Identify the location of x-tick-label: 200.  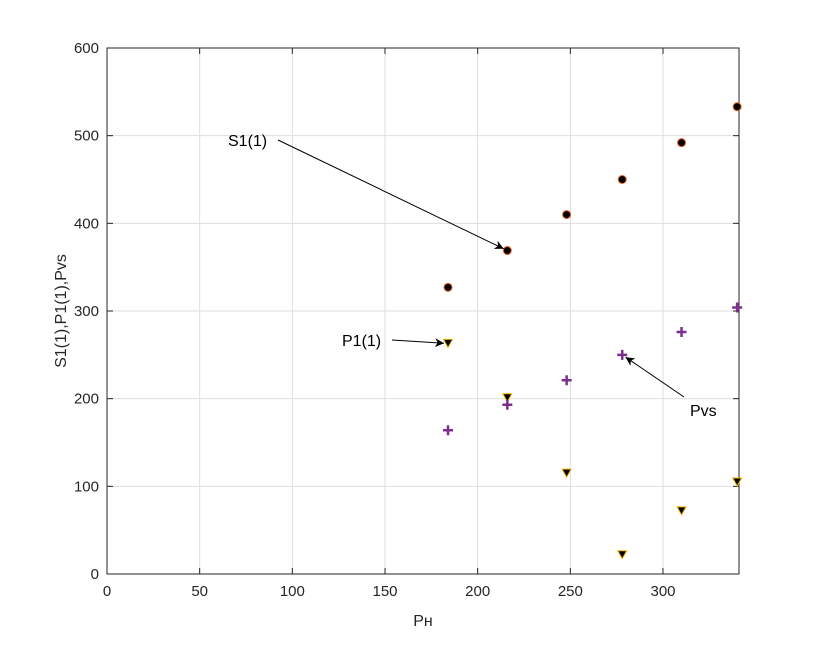
(477, 591).